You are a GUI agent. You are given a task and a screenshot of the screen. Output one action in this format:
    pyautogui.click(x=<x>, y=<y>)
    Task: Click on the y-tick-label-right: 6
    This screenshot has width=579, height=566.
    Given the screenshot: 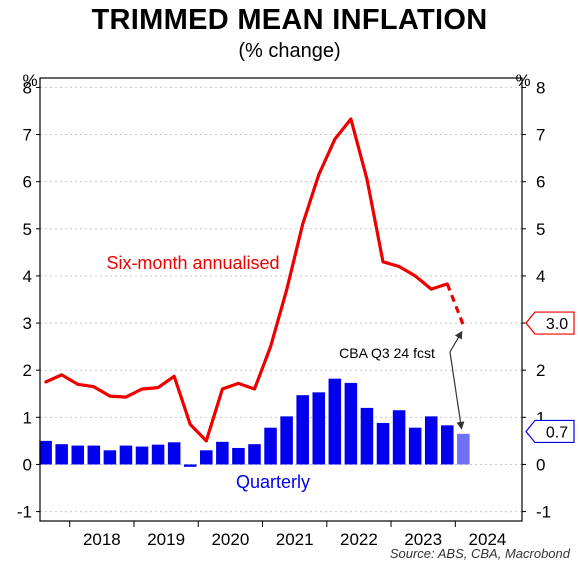 What is the action you would take?
    pyautogui.click(x=540, y=182)
    